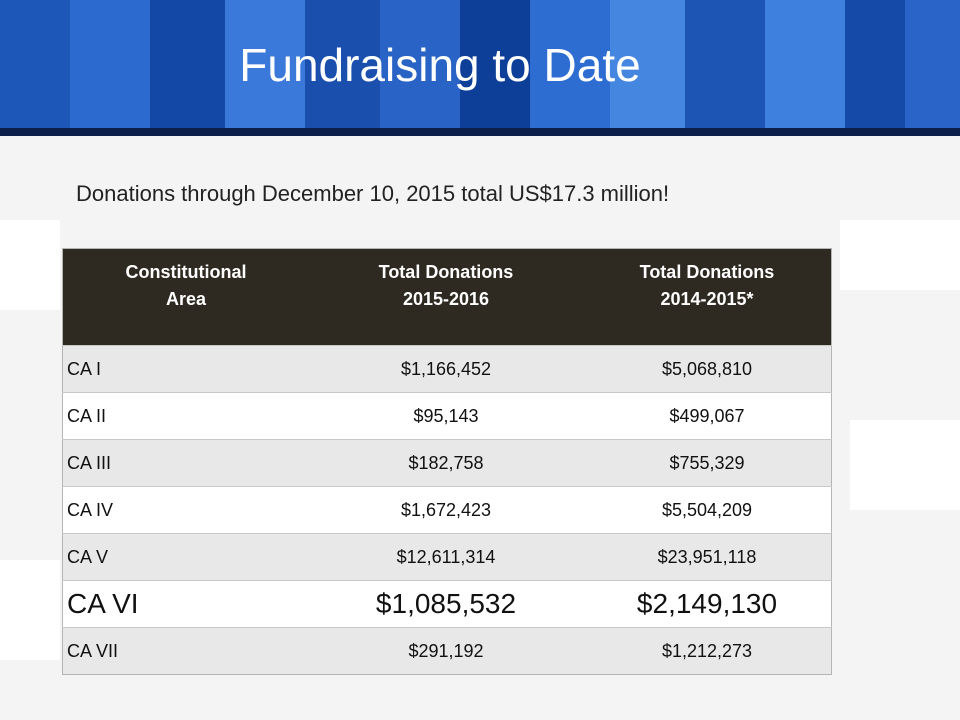  What do you see at coordinates (185, 604) in the screenshot?
I see `area-cell: CA VI` at bounding box center [185, 604].